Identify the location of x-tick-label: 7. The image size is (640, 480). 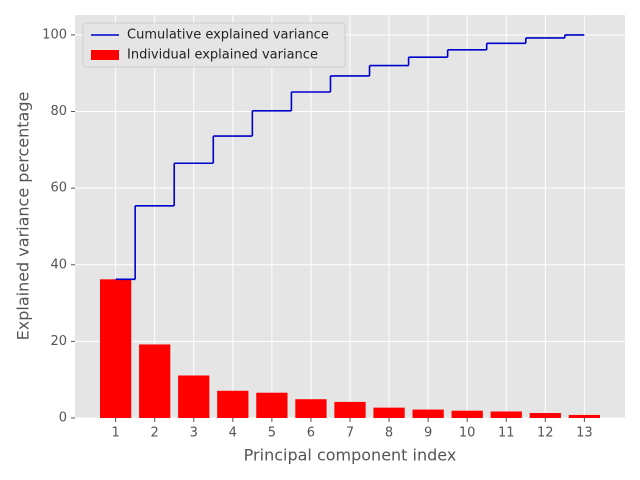
(350, 433).